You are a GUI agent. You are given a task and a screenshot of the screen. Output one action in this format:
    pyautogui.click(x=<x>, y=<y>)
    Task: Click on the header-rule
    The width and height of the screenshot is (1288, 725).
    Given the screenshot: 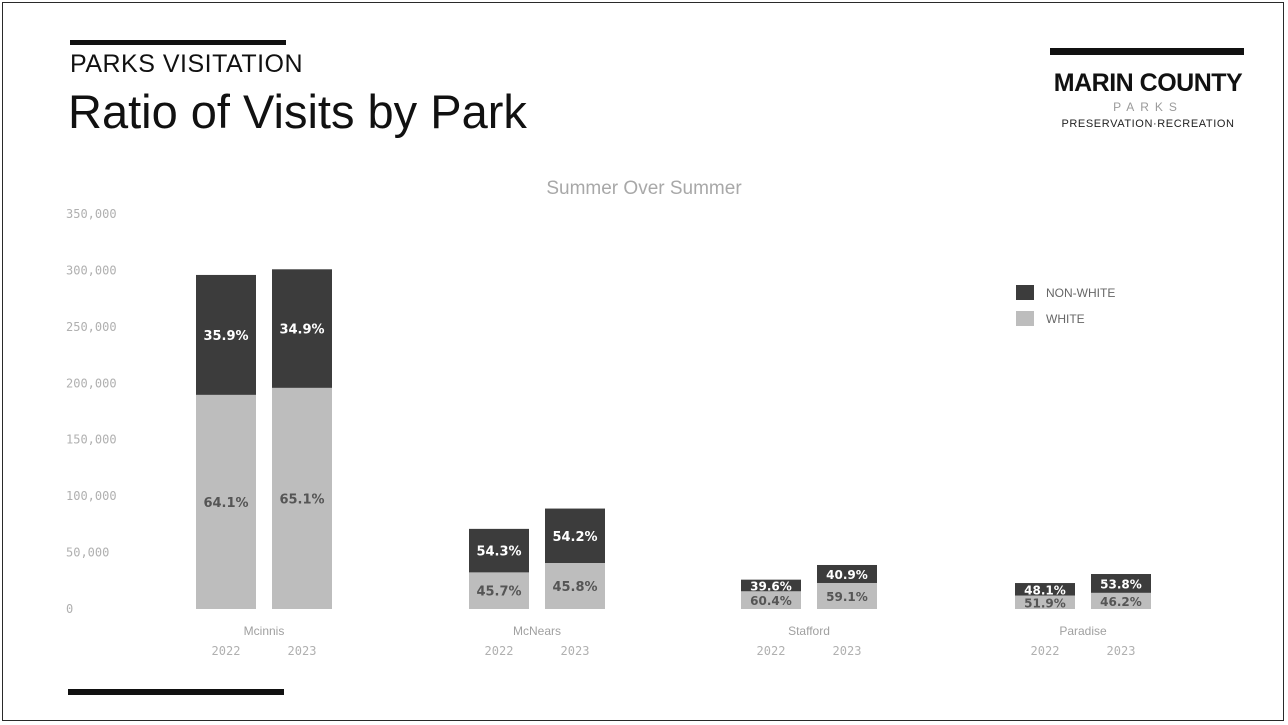 What is the action you would take?
    pyautogui.click(x=178, y=42)
    